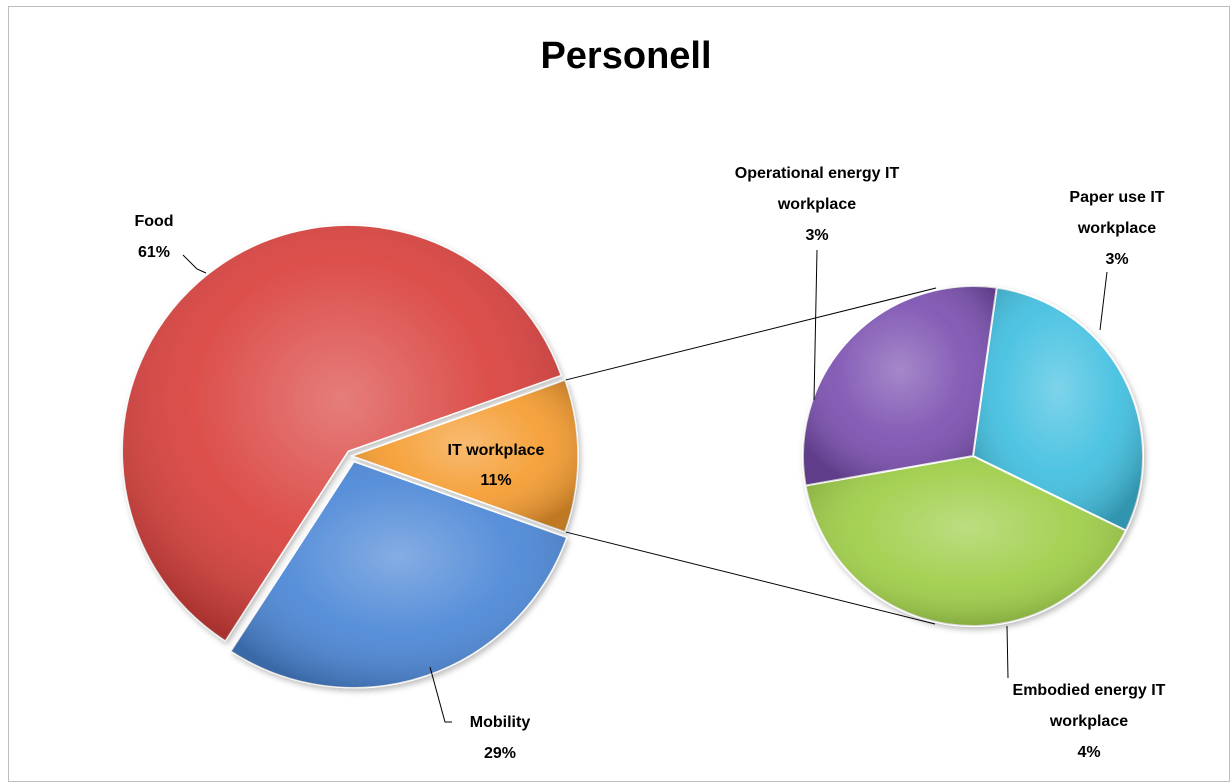 The width and height of the screenshot is (1232, 784). I want to click on chart-title: Personell, so click(625, 56).